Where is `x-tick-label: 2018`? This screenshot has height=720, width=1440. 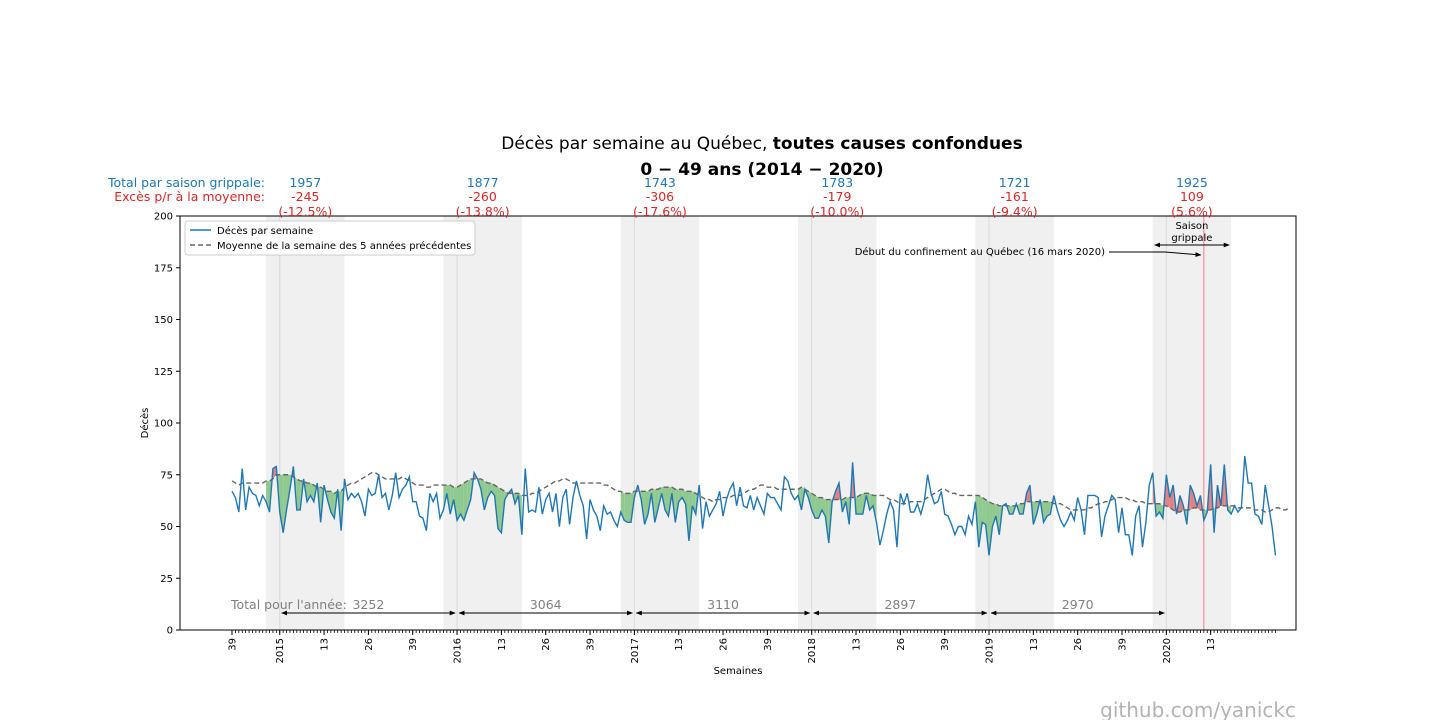 x-tick-label: 2018 is located at coordinates (812, 650).